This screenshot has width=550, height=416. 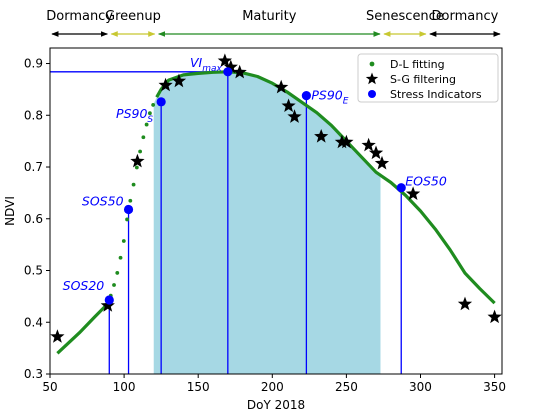 What do you see at coordinates (269, 16) in the screenshot?
I see `phase-label: Maturity` at bounding box center [269, 16].